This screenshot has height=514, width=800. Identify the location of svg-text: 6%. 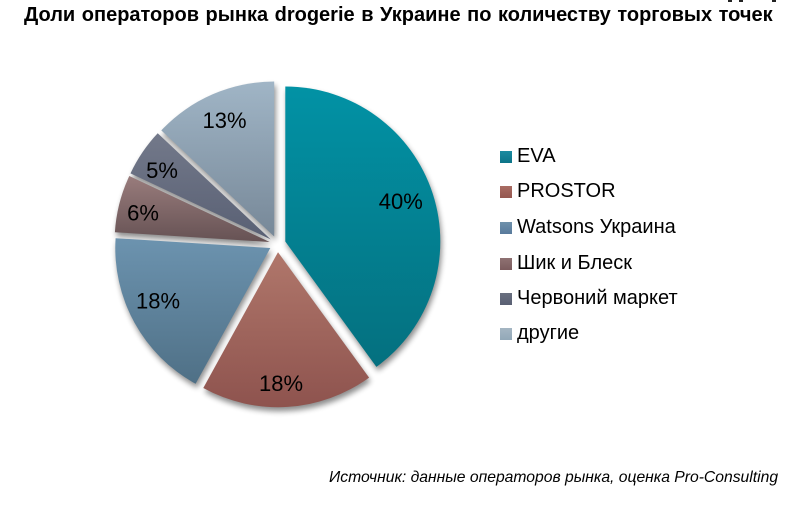
(143, 213).